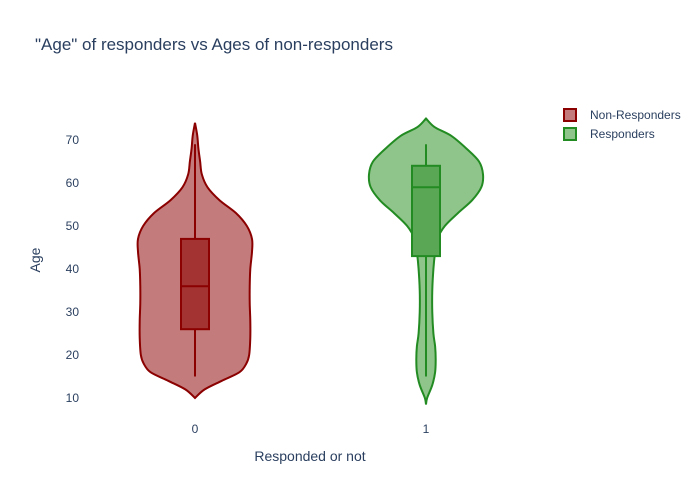 This screenshot has width=700, height=500. Describe the element at coordinates (426, 429) in the screenshot. I see `x-tick-label: 1` at that location.